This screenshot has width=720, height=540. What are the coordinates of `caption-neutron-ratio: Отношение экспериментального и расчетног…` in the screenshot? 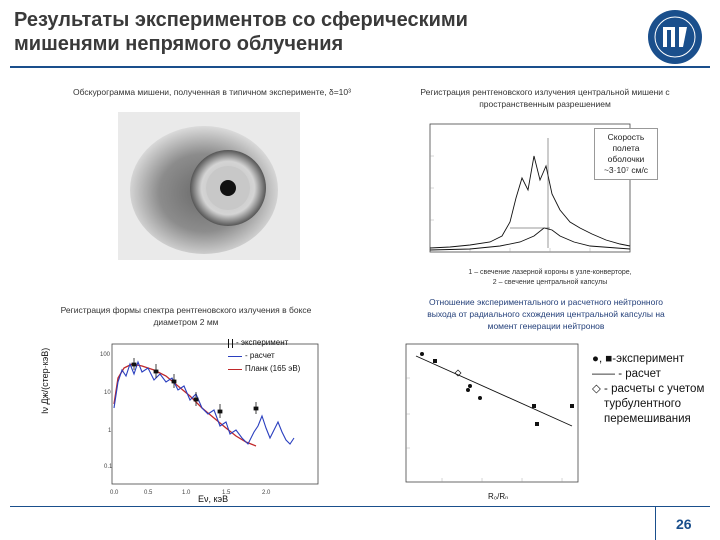 It's located at (546, 314).